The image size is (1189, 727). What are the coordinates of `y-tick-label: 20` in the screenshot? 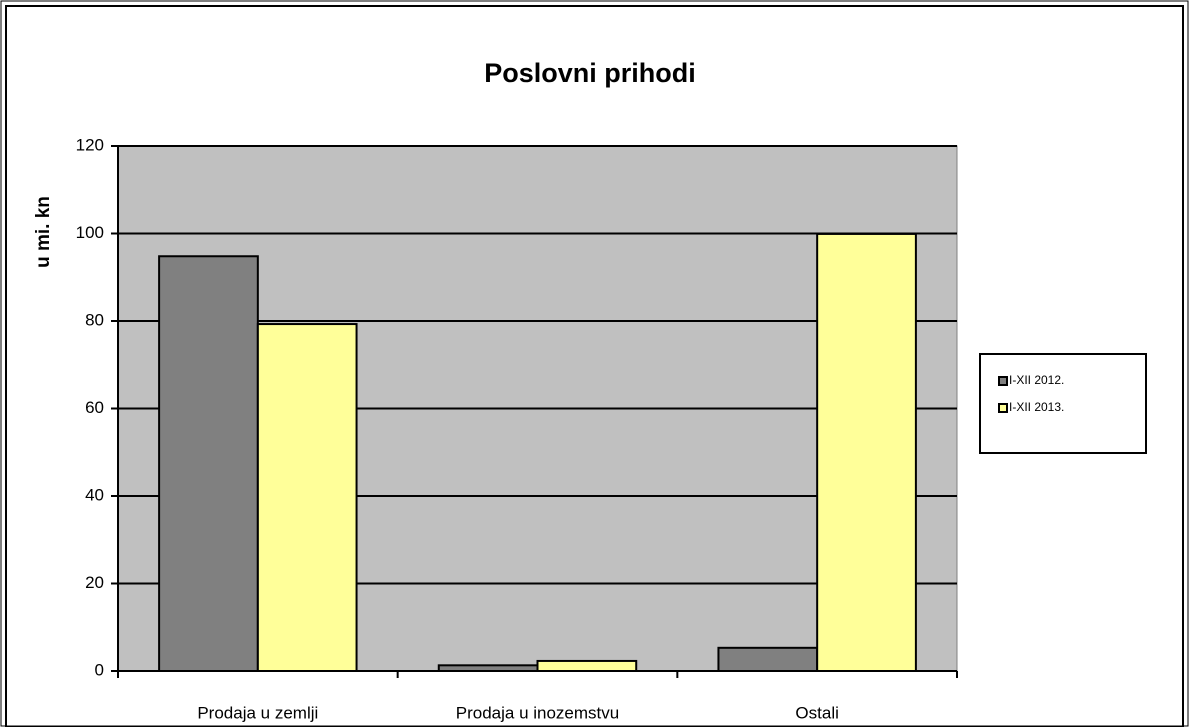 It's located at (94, 582).